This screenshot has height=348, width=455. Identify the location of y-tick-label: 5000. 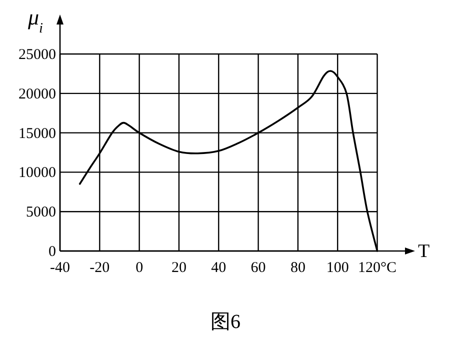
(41, 212).